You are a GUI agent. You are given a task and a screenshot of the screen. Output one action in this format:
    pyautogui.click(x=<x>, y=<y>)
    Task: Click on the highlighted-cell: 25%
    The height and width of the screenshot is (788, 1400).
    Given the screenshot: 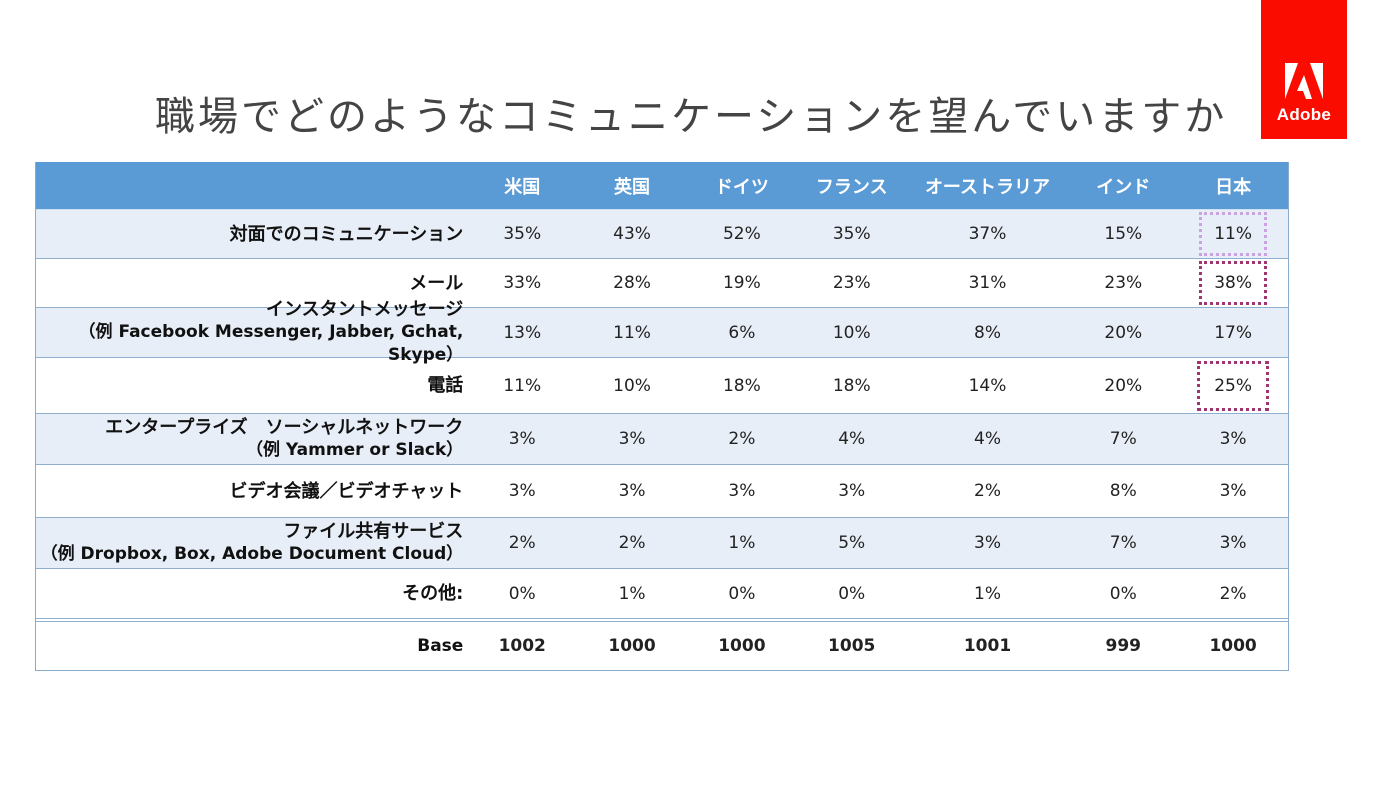 What is the action you would take?
    pyautogui.click(x=1233, y=385)
    